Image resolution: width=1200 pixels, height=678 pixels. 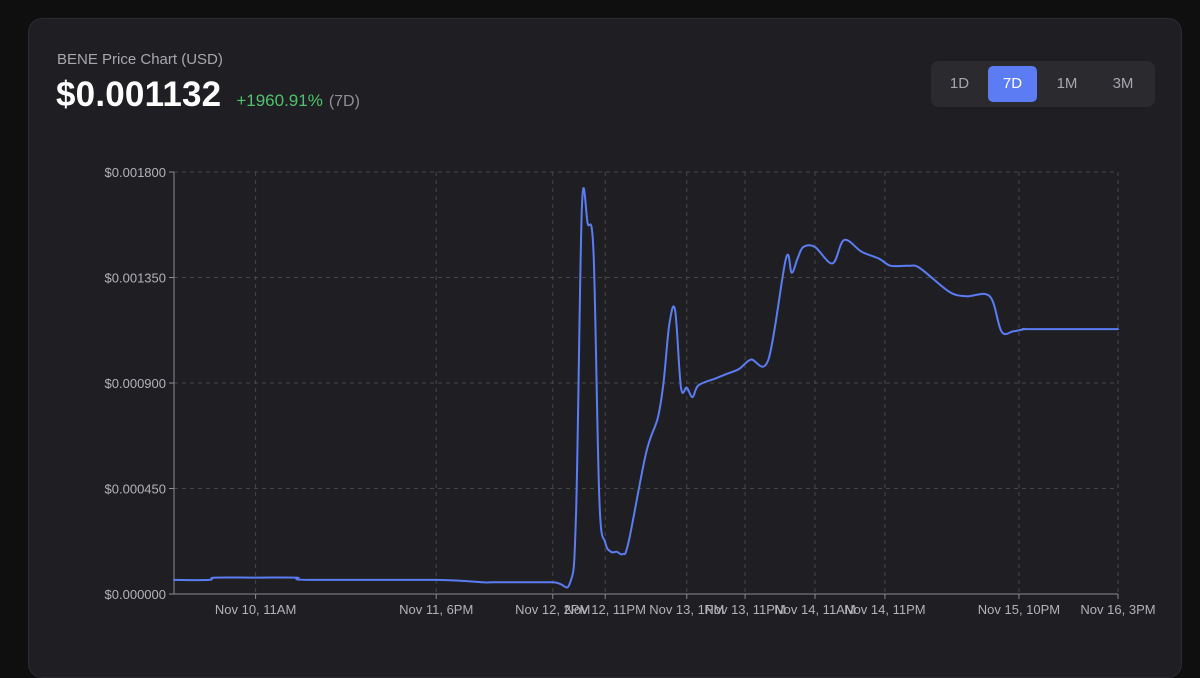 I want to click on range-button-1m: 1M, so click(x=1067, y=83).